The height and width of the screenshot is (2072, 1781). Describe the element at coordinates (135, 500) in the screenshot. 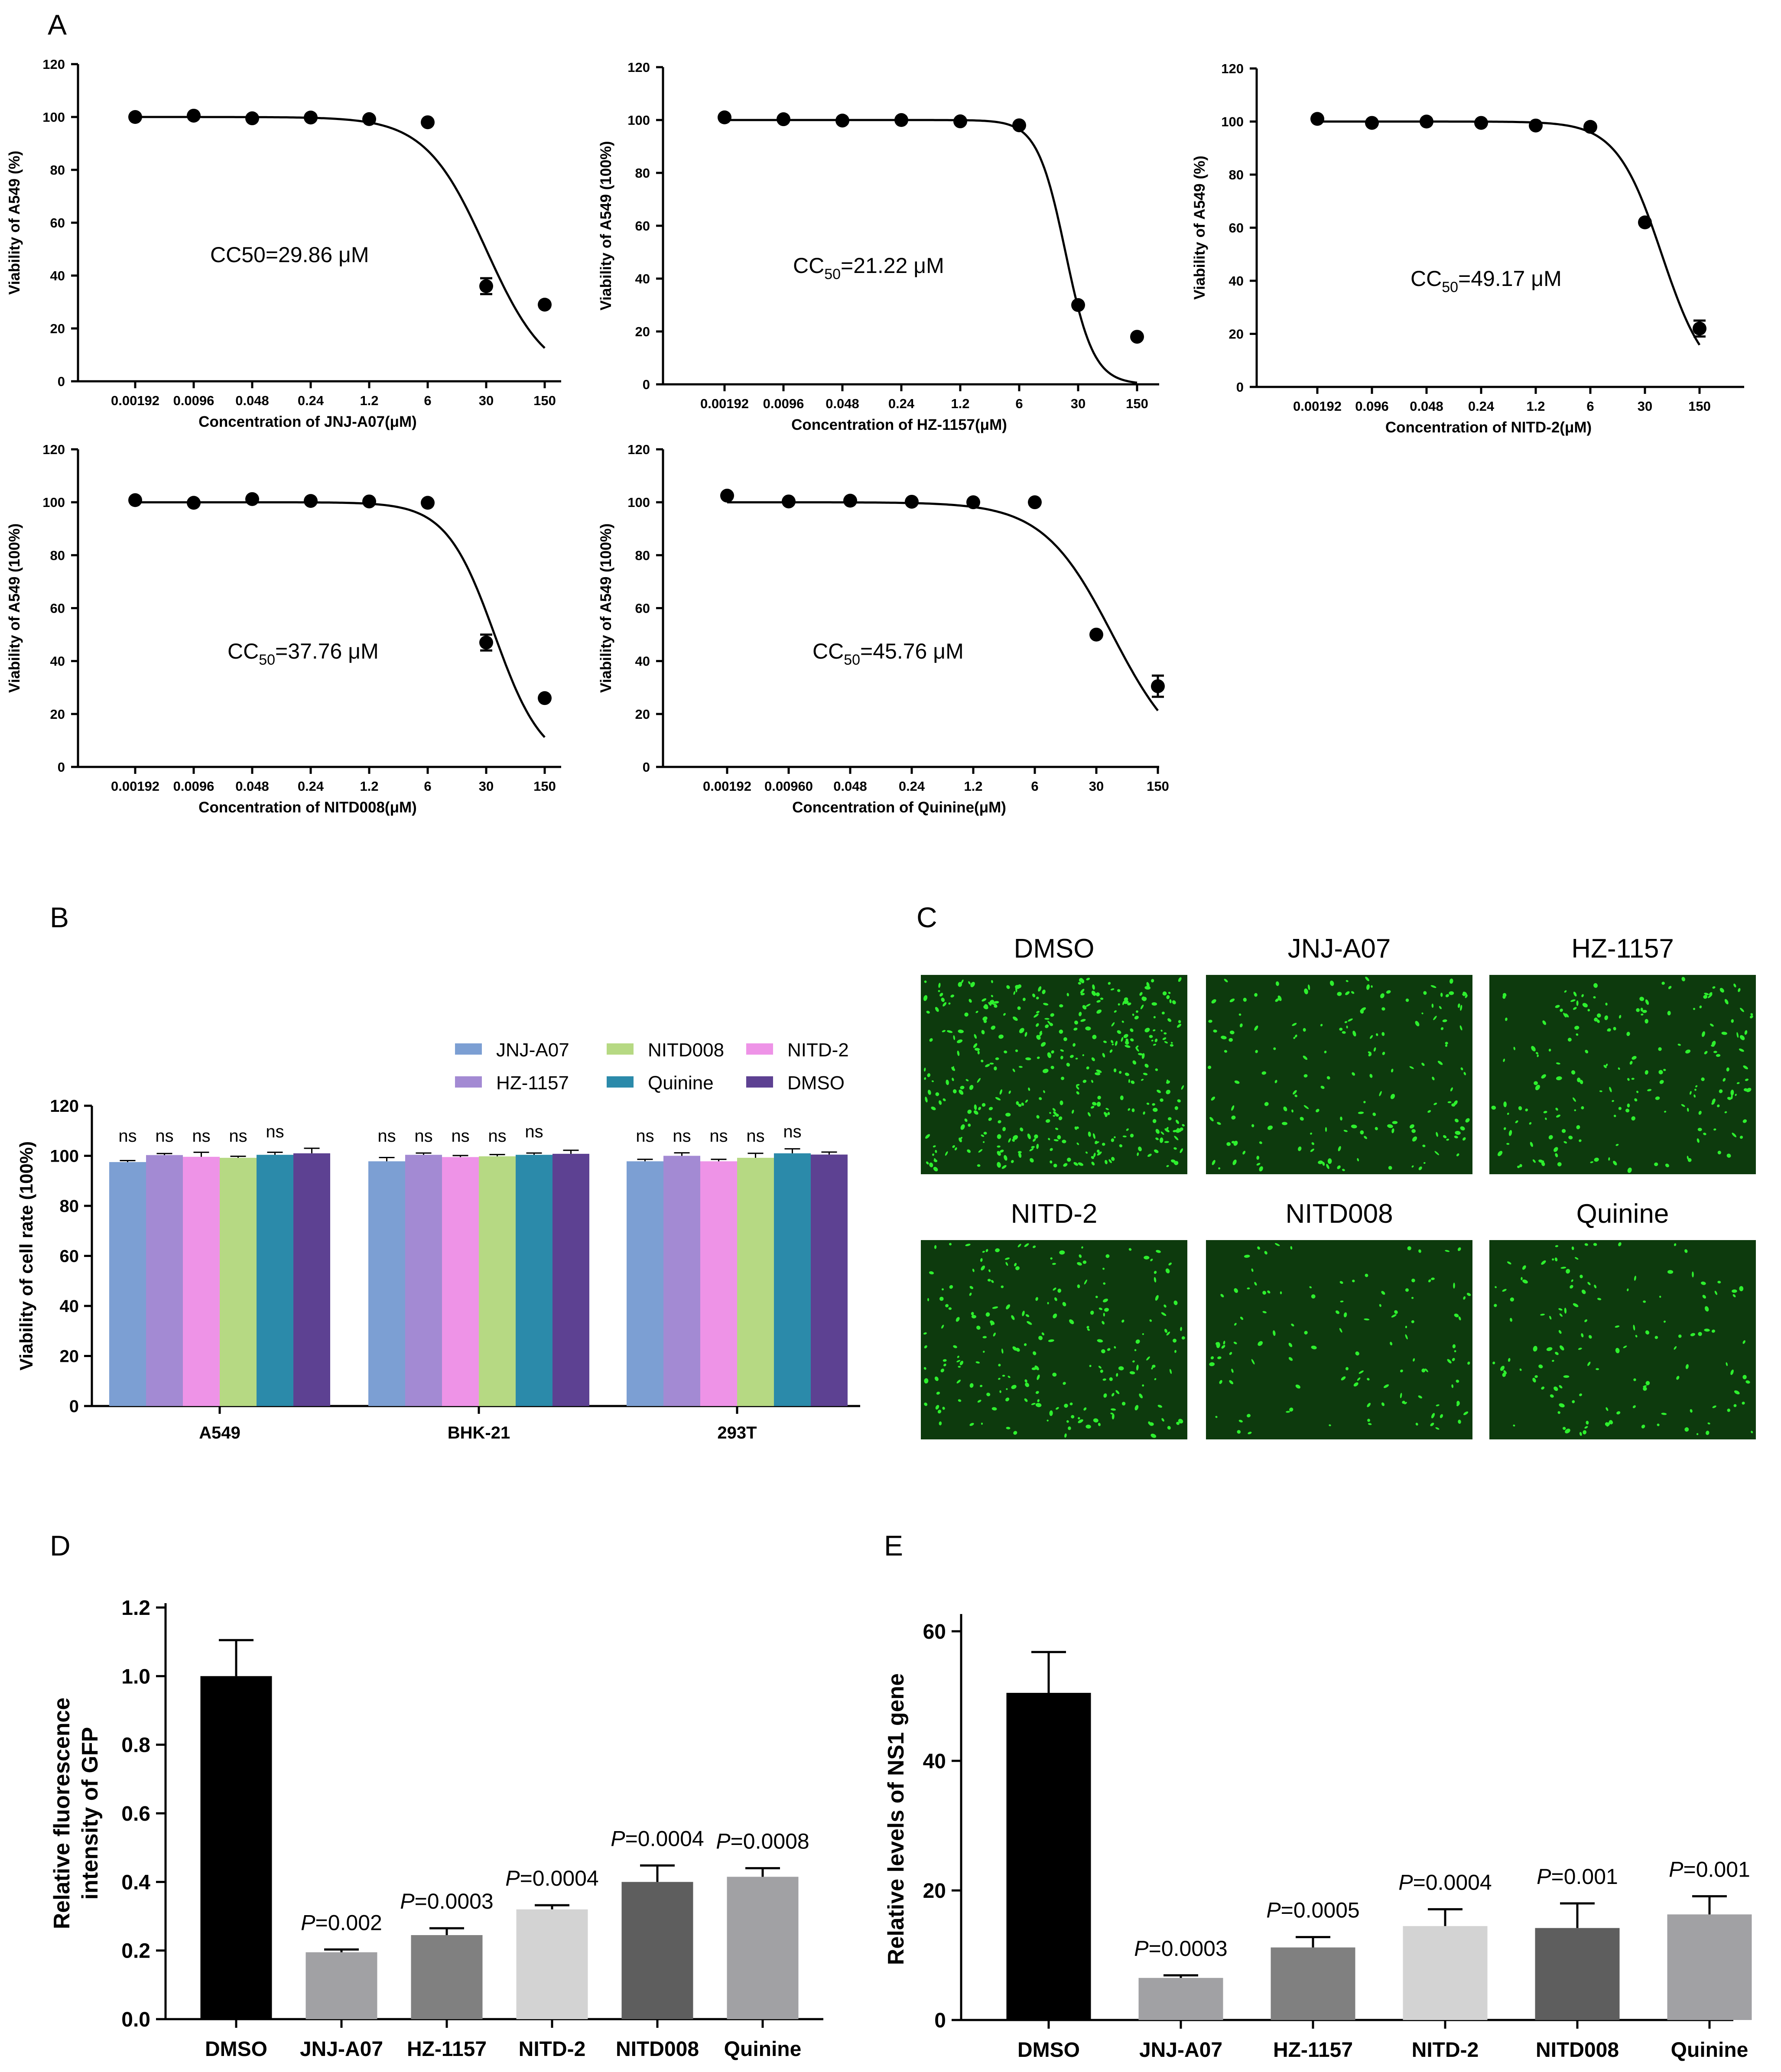

I see `data-point` at that location.